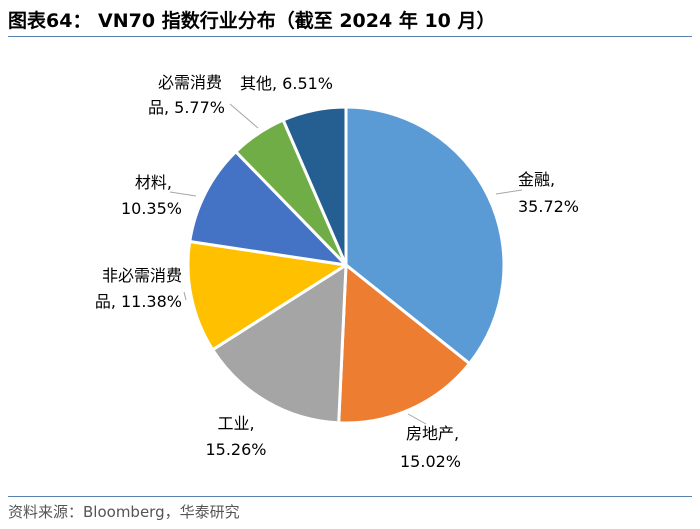  What do you see at coordinates (235, 449) in the screenshot?
I see `slice-value-3: 15.26%` at bounding box center [235, 449].